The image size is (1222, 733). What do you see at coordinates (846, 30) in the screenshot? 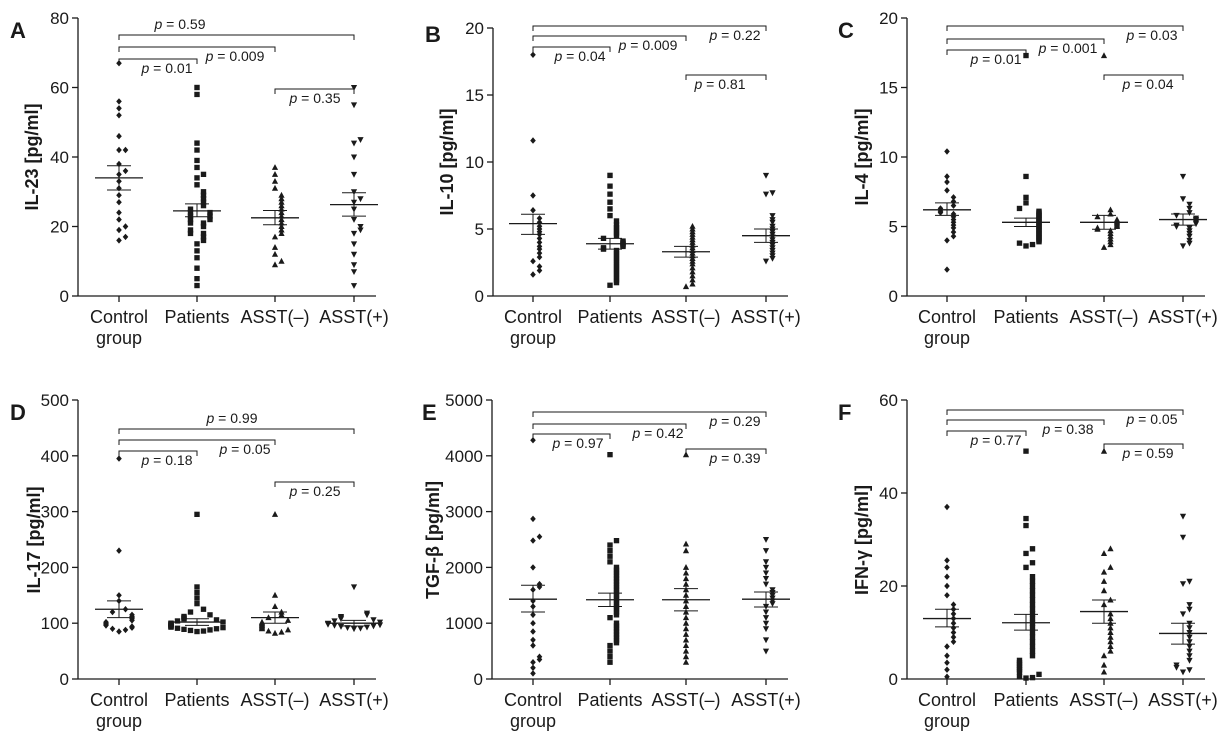
I see `panel-letter: C` at bounding box center [846, 30].